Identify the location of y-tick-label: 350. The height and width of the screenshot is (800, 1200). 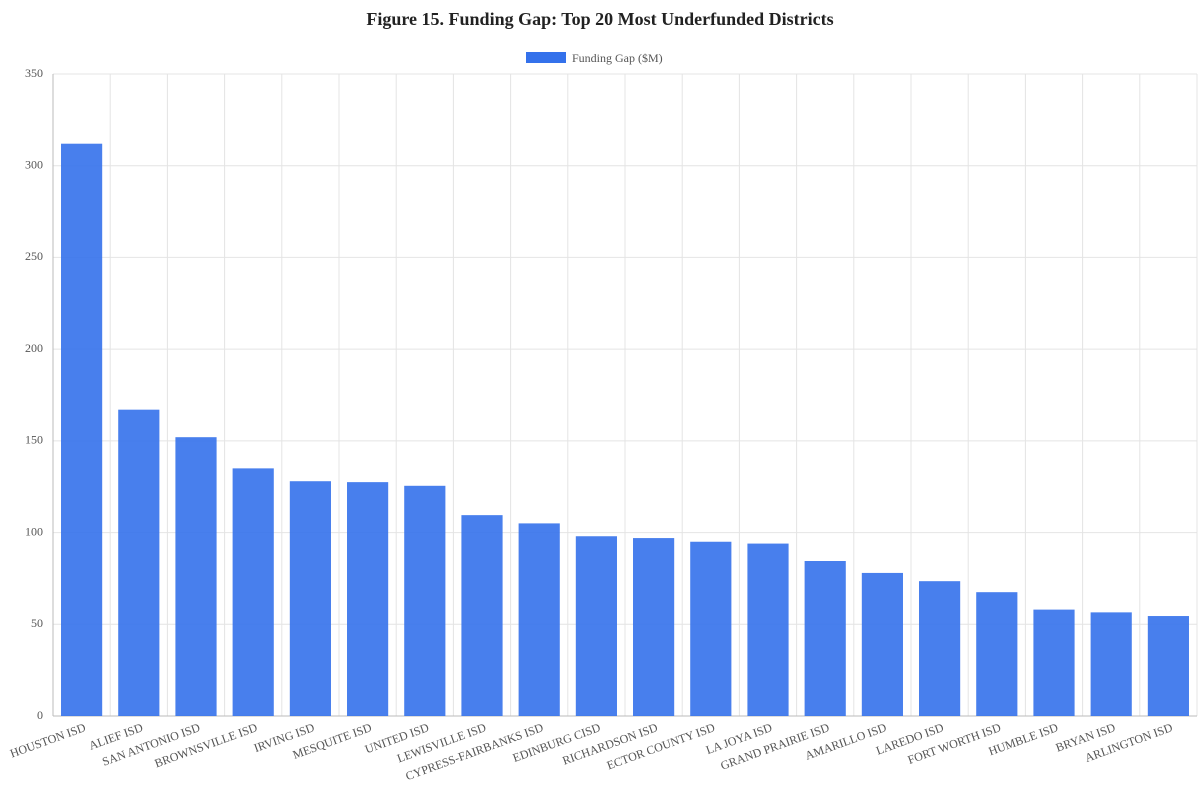
(34, 73).